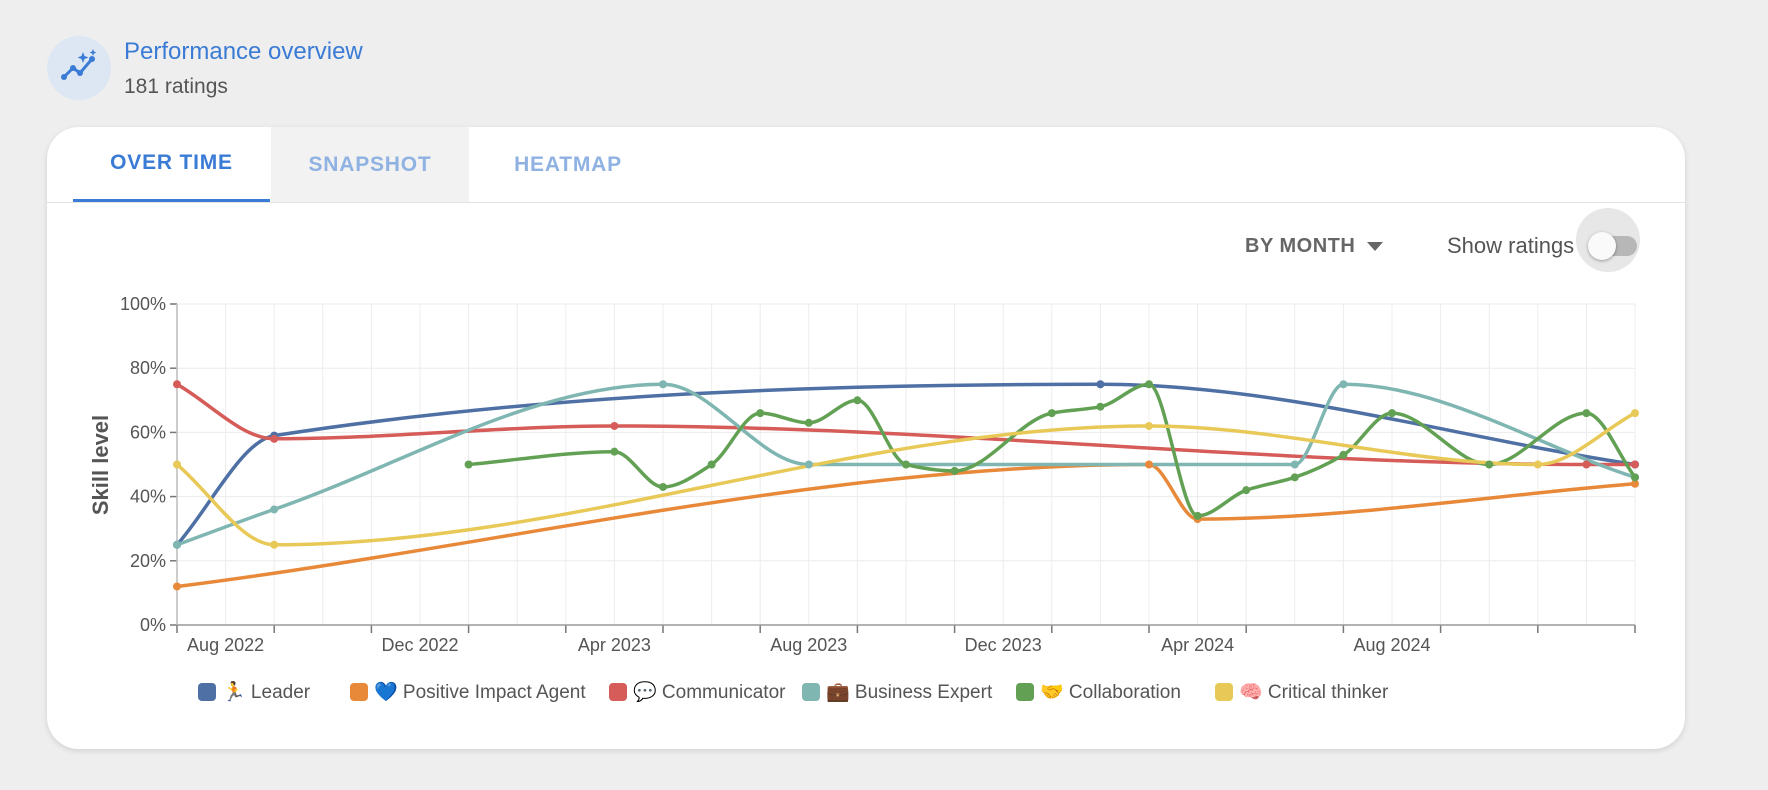 This screenshot has height=790, width=1768. What do you see at coordinates (808, 645) in the screenshot?
I see `x-tick-label: Aug 2023` at bounding box center [808, 645].